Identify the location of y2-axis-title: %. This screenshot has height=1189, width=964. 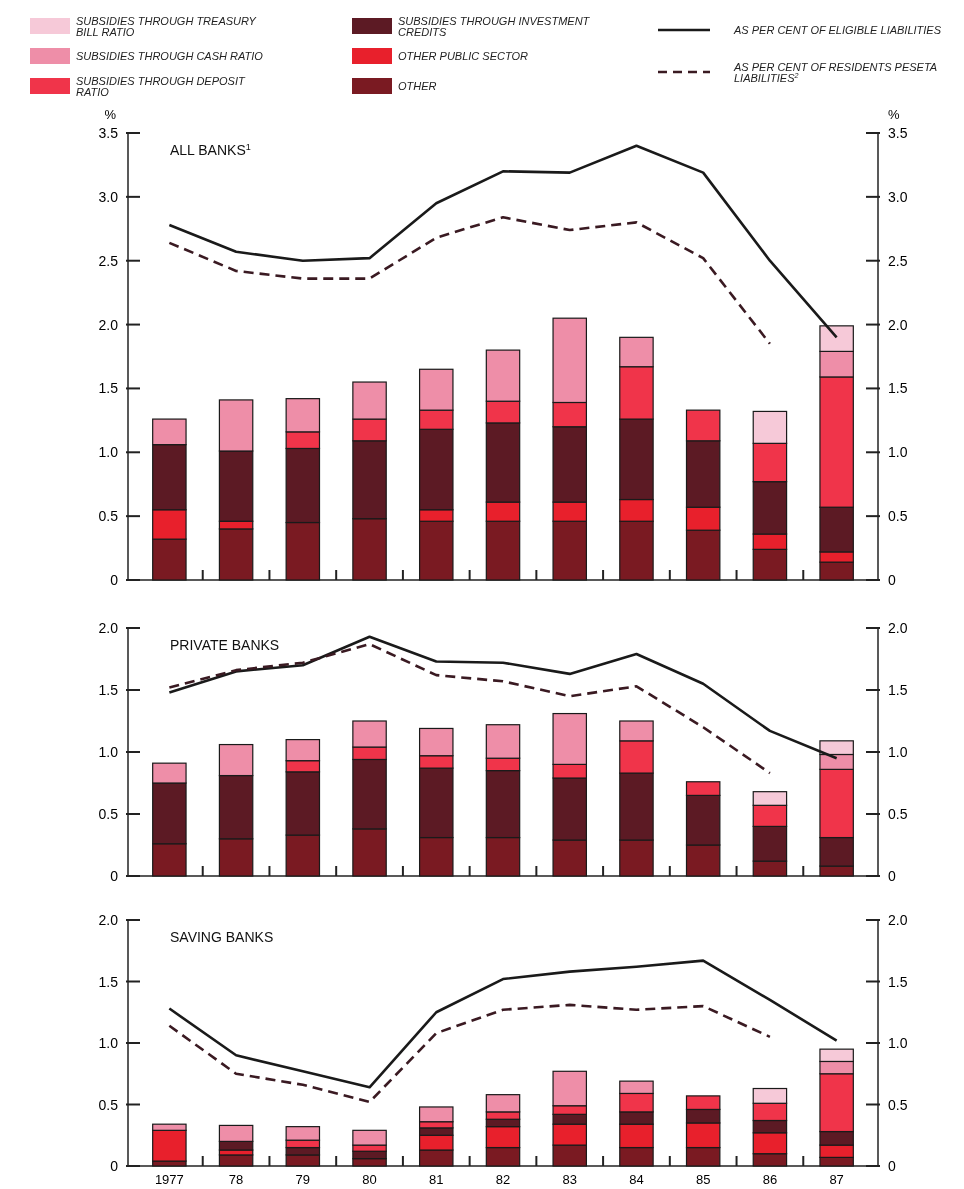
(894, 114).